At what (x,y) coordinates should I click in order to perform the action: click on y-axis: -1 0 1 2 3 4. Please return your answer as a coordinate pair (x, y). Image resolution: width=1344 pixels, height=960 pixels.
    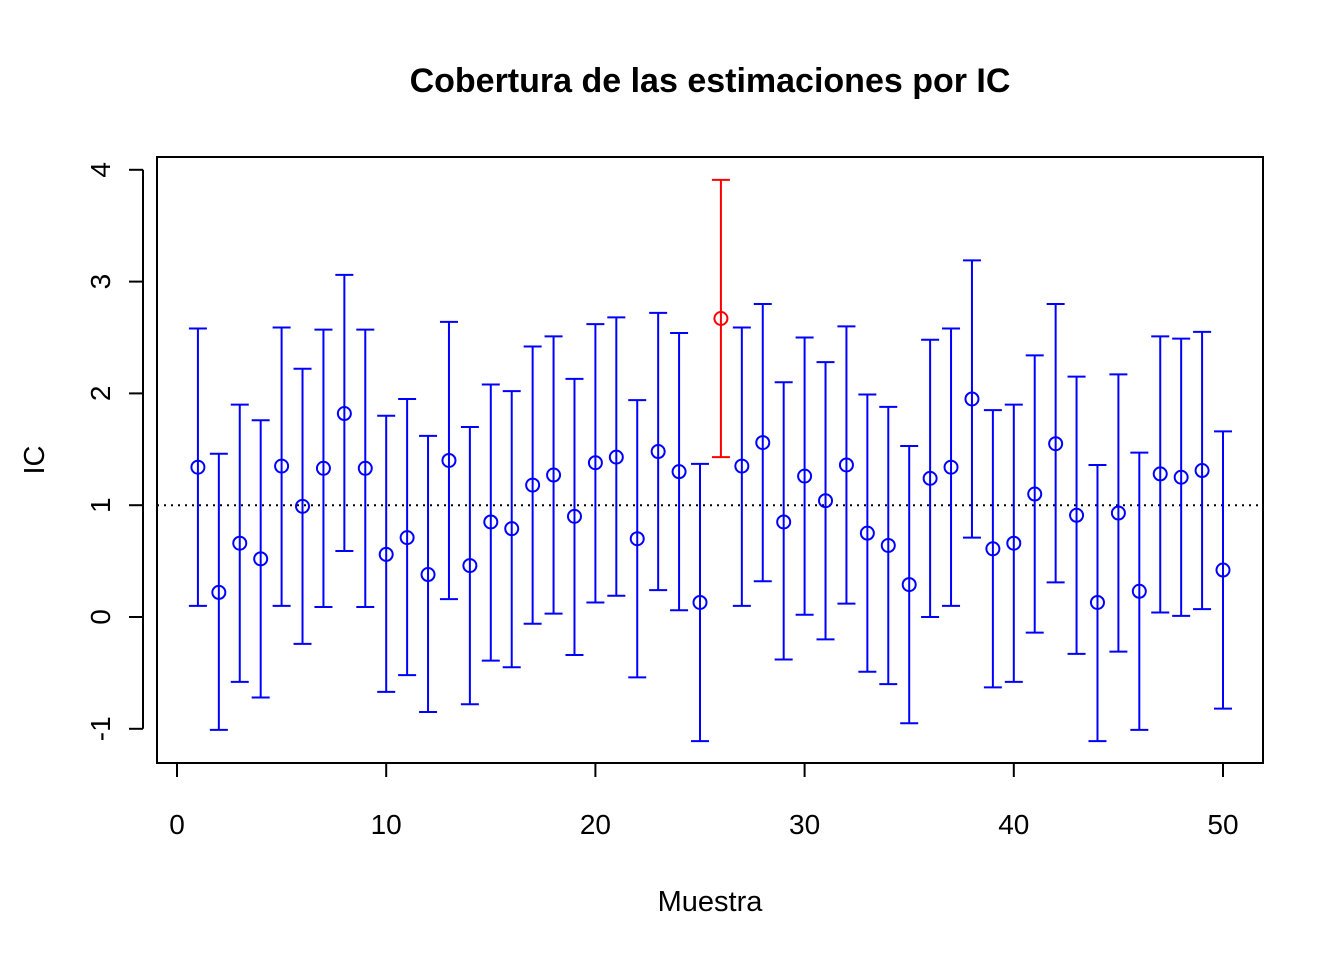
    Looking at the image, I should click on (114, 451).